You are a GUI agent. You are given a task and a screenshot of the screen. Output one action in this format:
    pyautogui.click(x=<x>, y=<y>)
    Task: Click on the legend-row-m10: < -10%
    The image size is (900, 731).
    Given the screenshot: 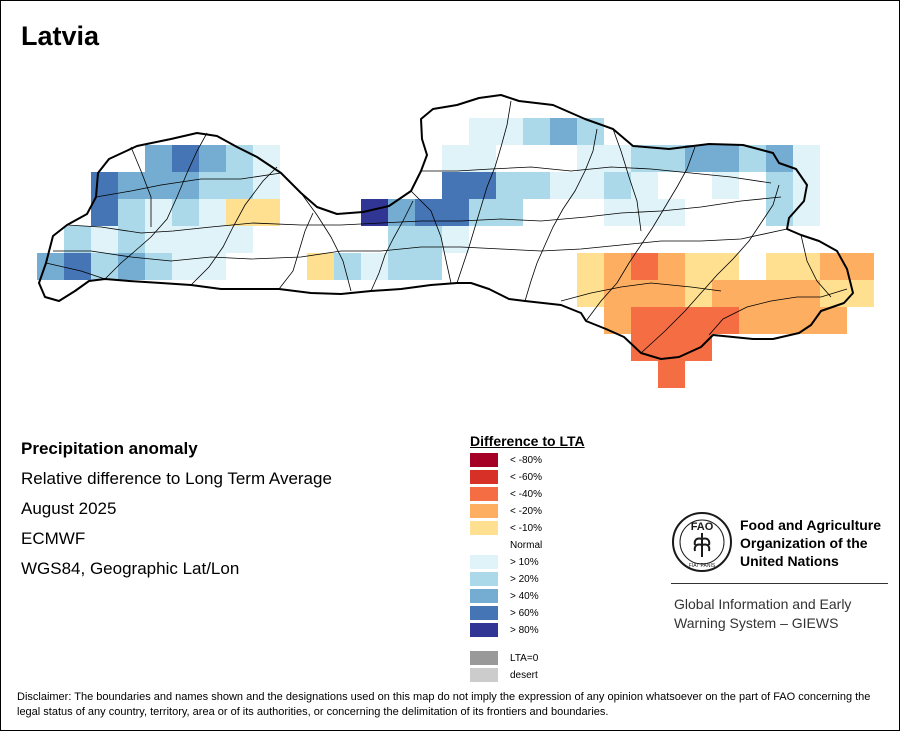 What is the action you would take?
    pyautogui.click(x=506, y=528)
    